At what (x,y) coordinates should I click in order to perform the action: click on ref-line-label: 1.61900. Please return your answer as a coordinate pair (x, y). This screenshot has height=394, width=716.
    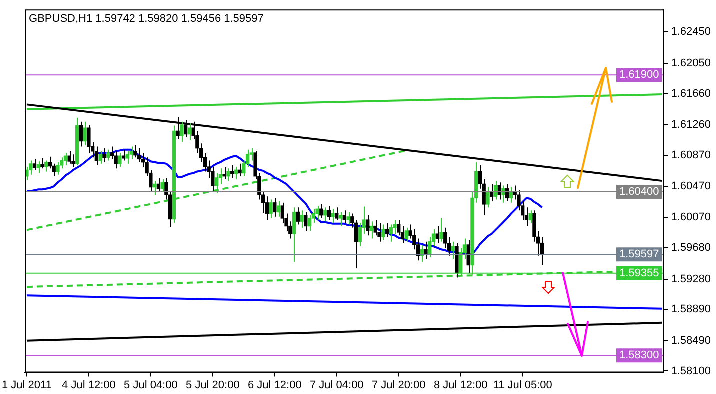
    Looking at the image, I should click on (639, 75).